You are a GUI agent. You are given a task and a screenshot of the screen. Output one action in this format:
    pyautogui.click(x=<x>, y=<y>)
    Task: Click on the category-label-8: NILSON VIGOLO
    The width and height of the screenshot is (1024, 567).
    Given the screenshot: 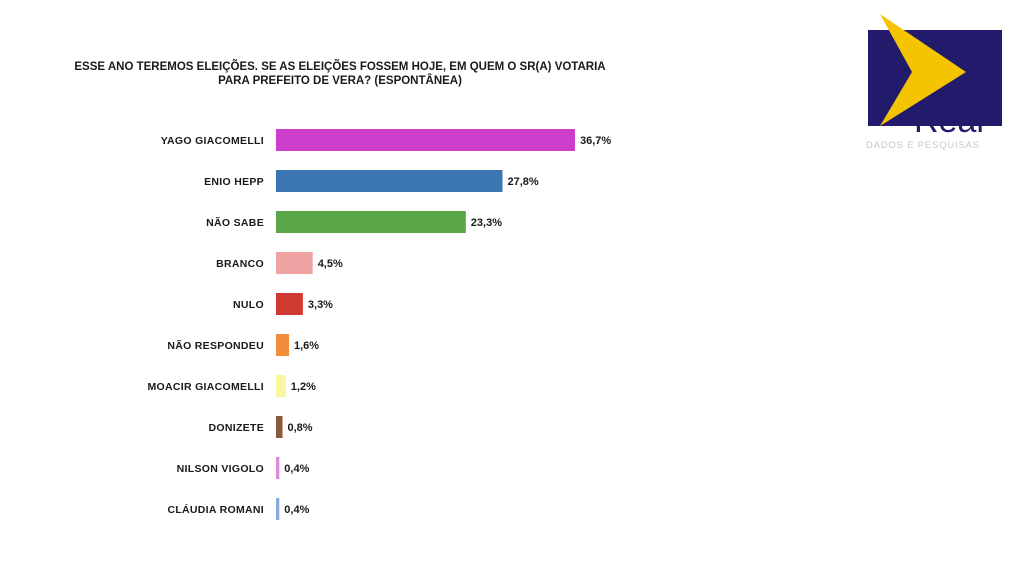 What is the action you would take?
    pyautogui.click(x=220, y=469)
    